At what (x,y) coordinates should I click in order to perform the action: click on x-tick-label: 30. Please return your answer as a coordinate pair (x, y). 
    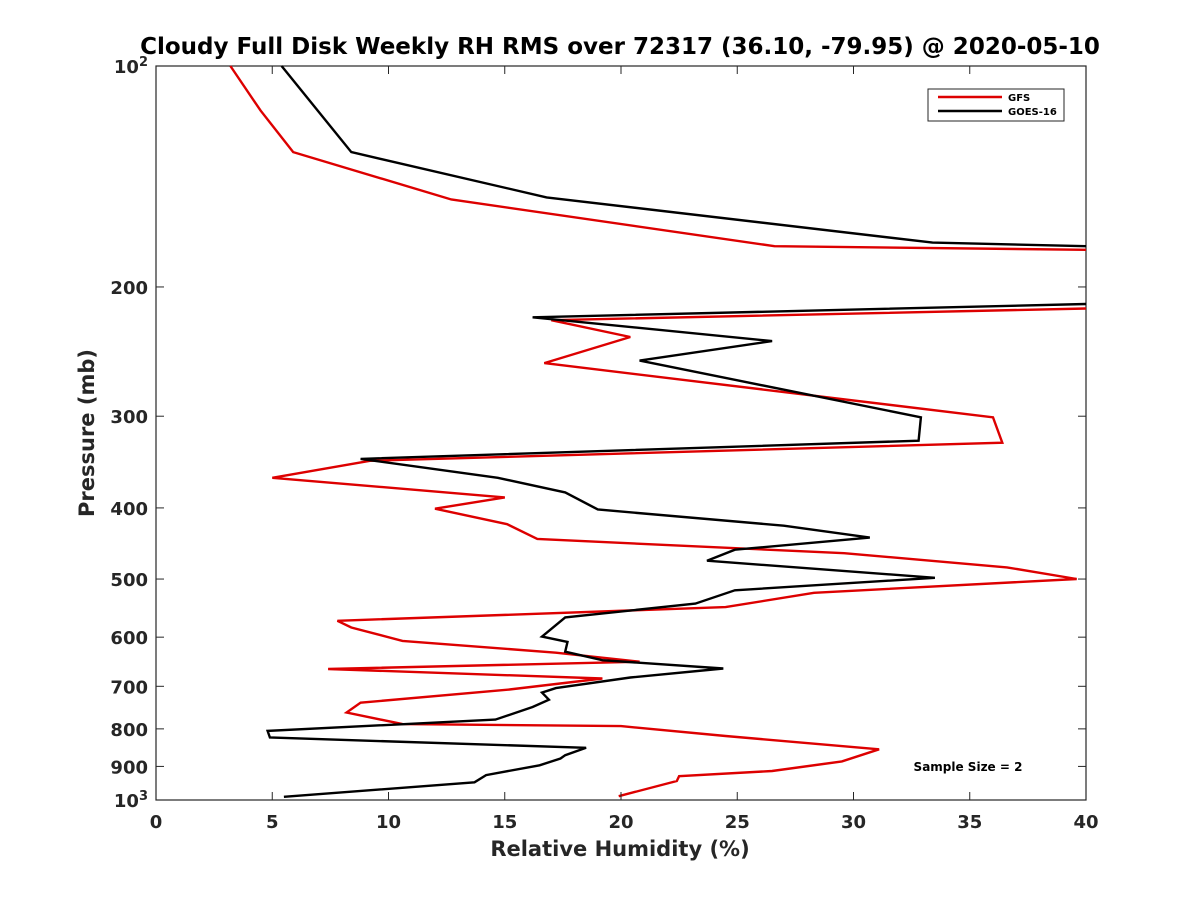
    Looking at the image, I should click on (853, 822).